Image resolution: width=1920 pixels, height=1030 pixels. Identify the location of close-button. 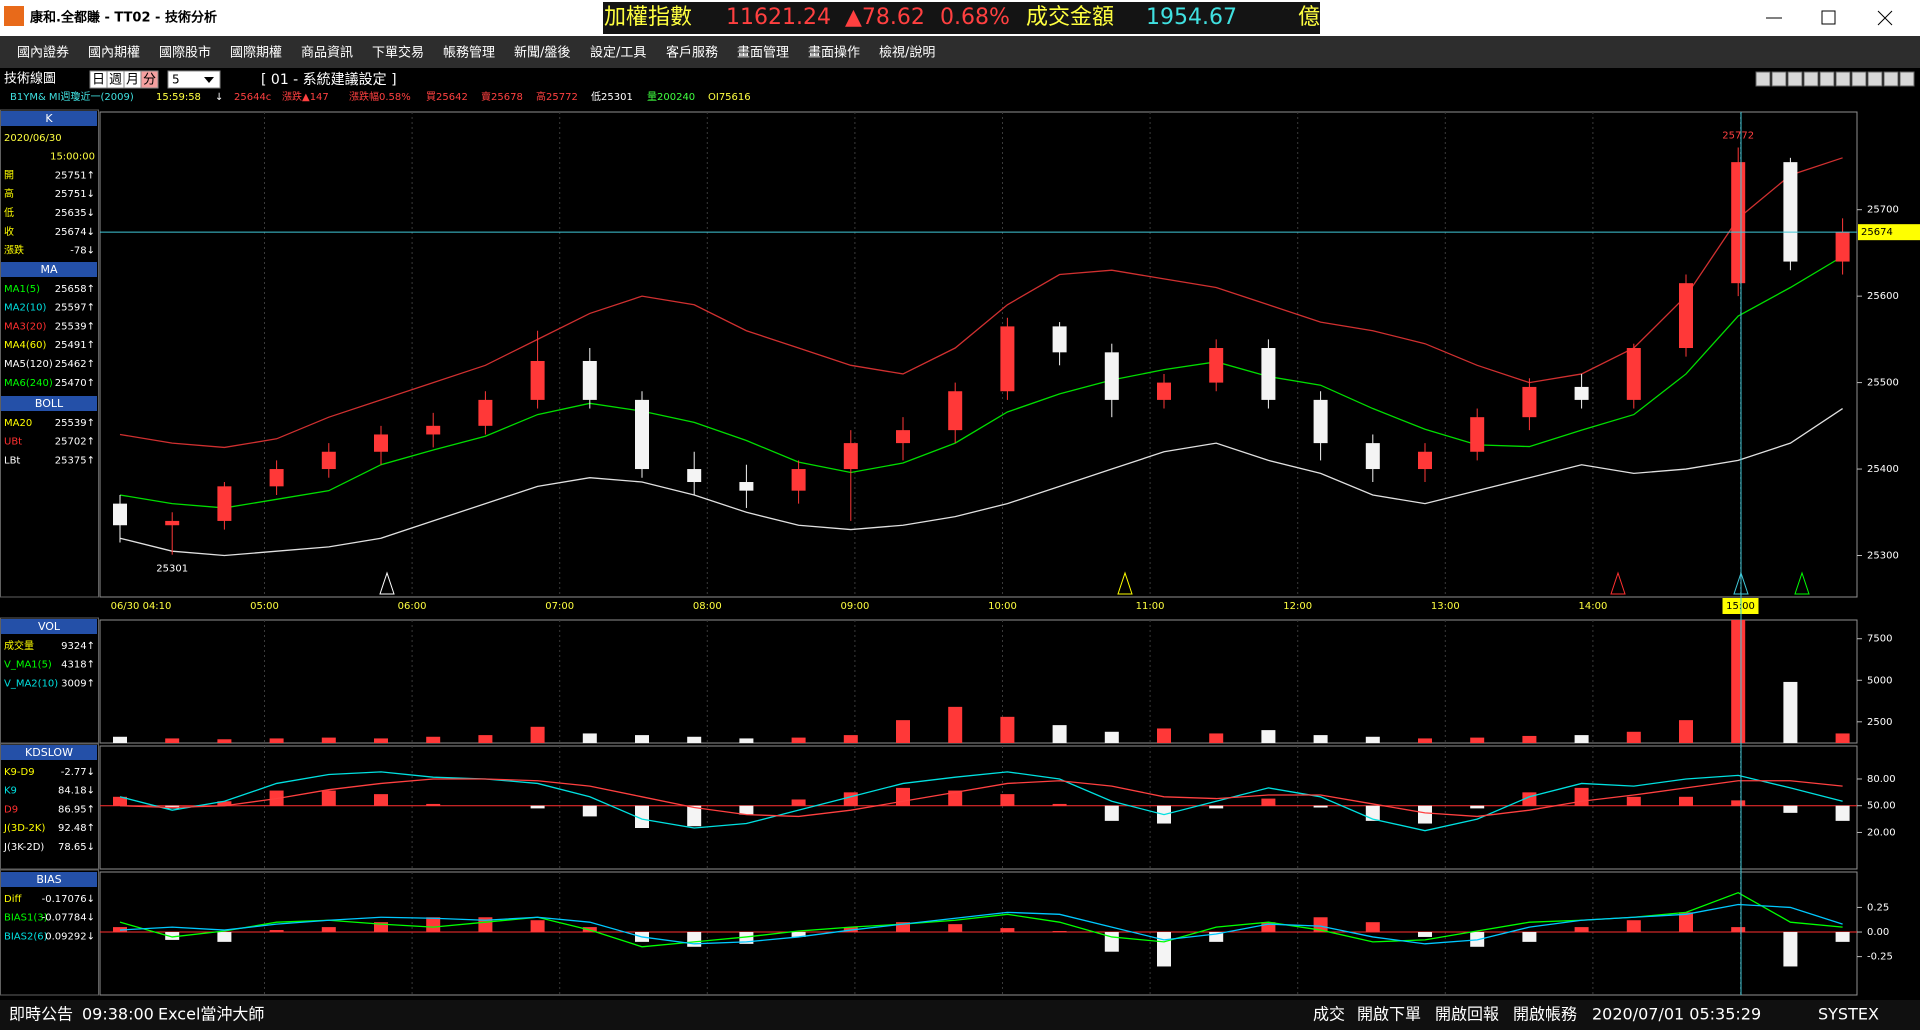
(1885, 18).